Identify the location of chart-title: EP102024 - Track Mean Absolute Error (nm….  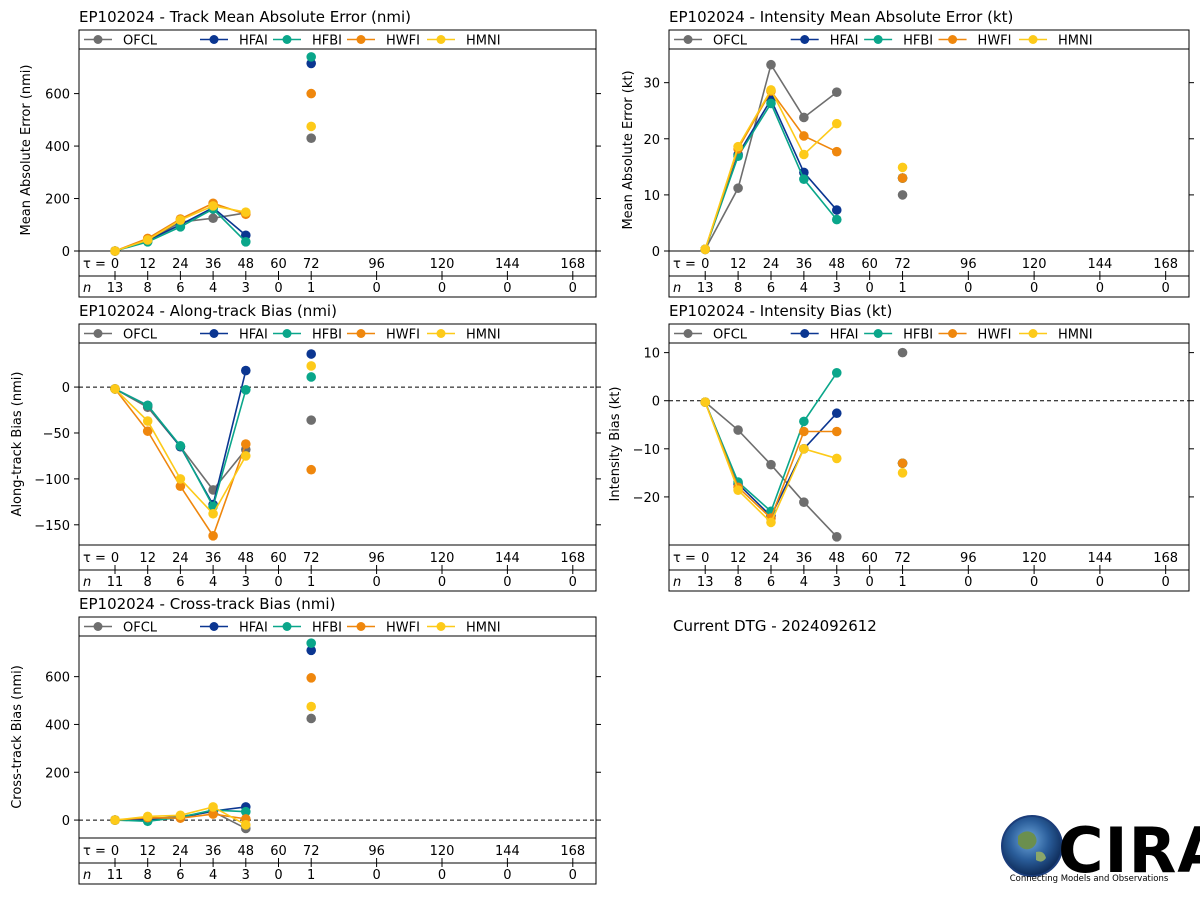
(245, 17).